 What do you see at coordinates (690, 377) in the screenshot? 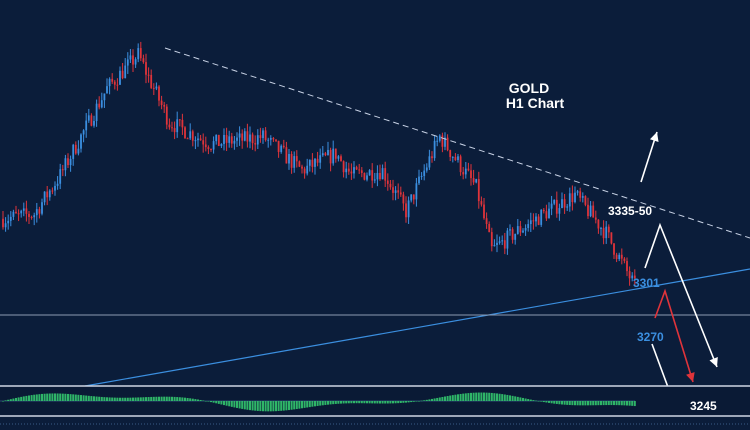
I see `arrow-red-down-to-3245-head` at bounding box center [690, 377].